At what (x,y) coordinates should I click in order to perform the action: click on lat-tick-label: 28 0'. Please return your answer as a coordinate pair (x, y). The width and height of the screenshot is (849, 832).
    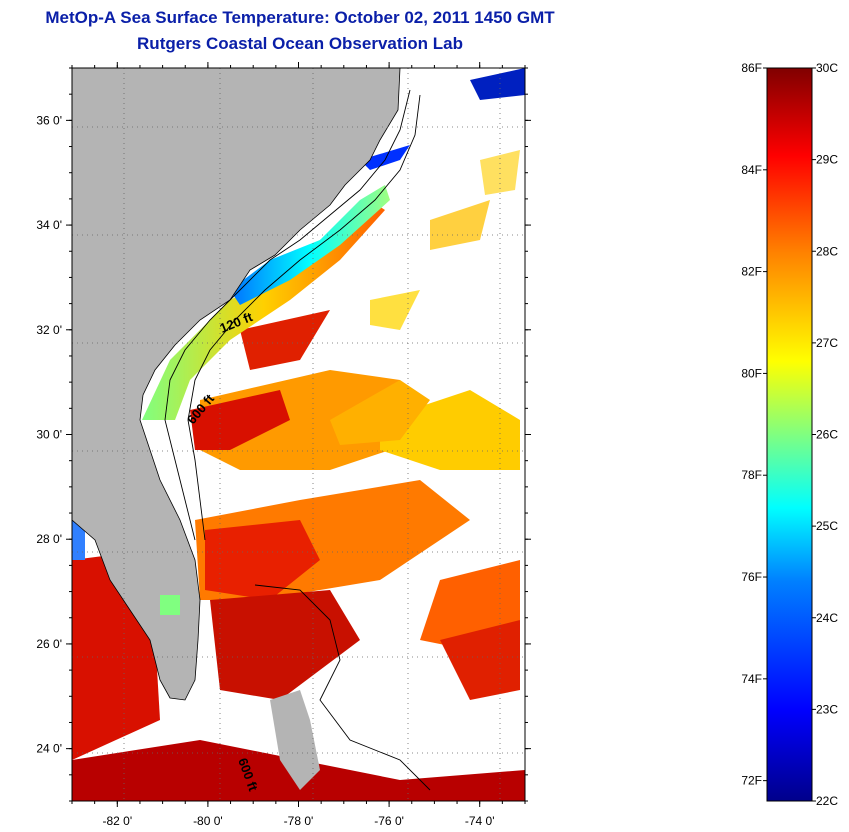
    Looking at the image, I should click on (49, 539).